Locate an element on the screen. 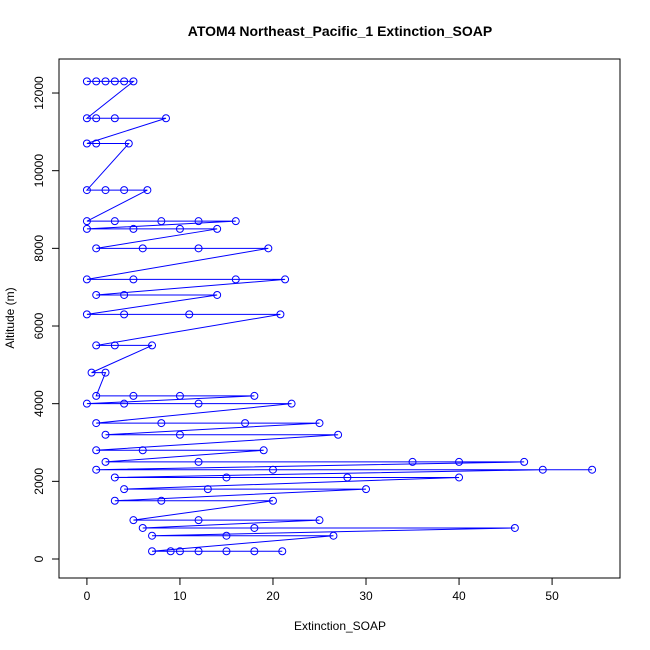 The width and height of the screenshot is (650, 650). y-tick-label: 4000 is located at coordinates (39, 403).